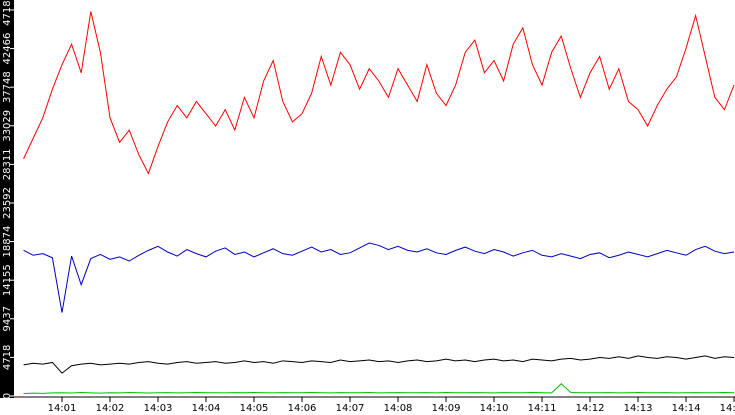  Describe the element at coordinates (254, 408) in the screenshot. I see `x-tick-label: 14:05` at that location.